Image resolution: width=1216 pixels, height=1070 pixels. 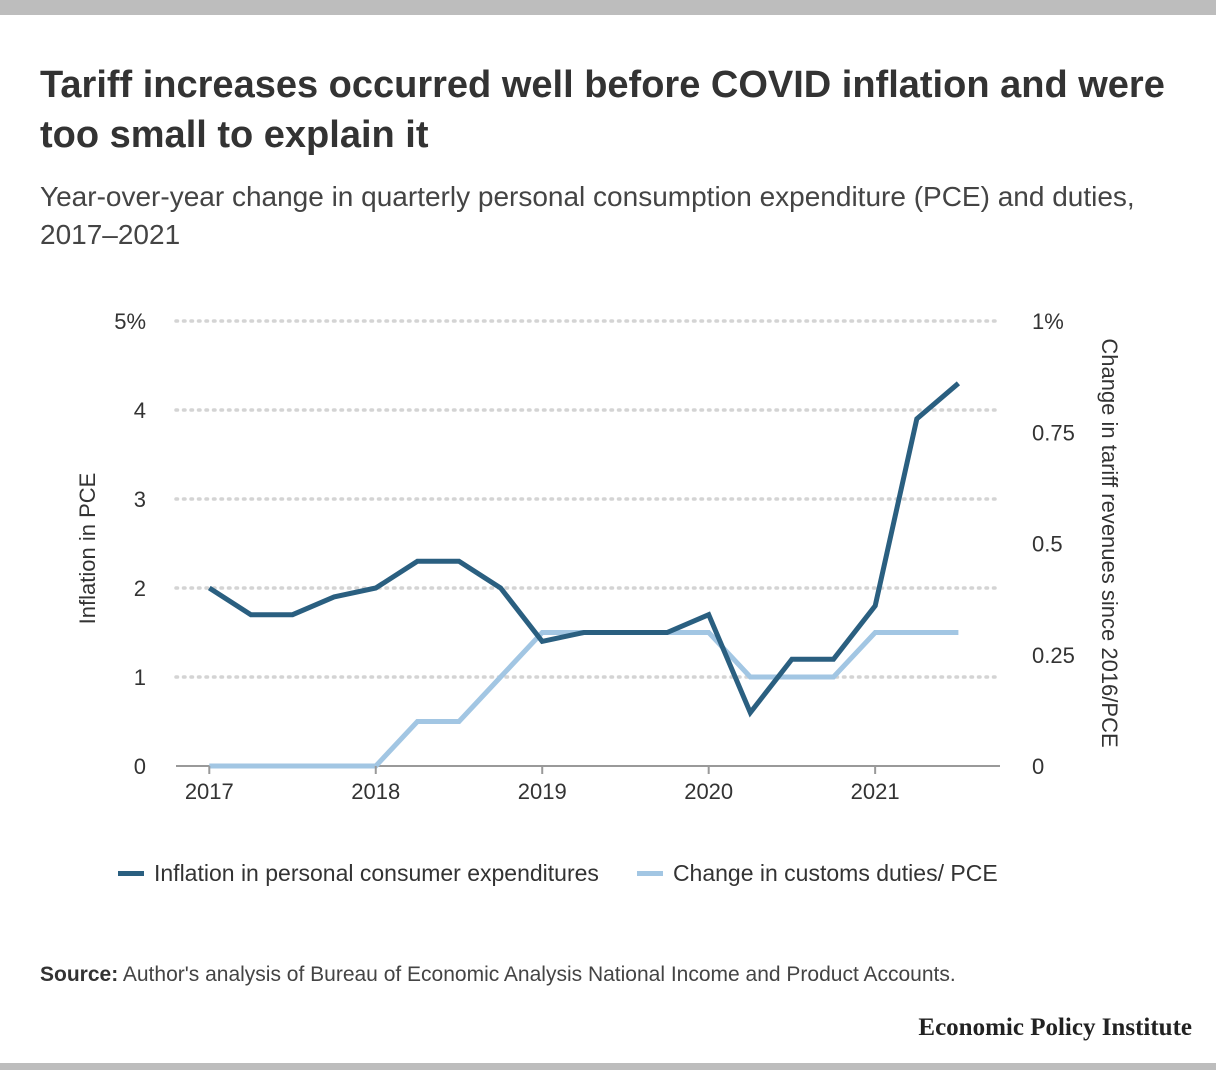 I want to click on y2-tick-label: 0.25, so click(x=1053, y=655).